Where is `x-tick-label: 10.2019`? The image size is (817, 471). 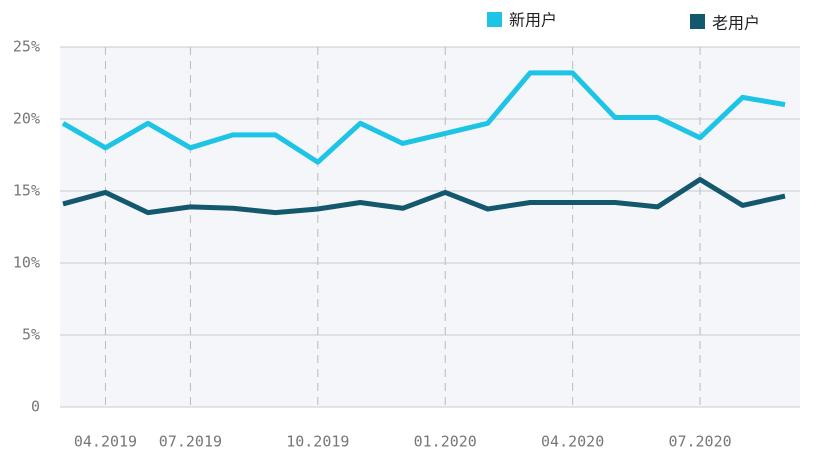
x-tick-label: 10.2019 is located at coordinates (317, 442).